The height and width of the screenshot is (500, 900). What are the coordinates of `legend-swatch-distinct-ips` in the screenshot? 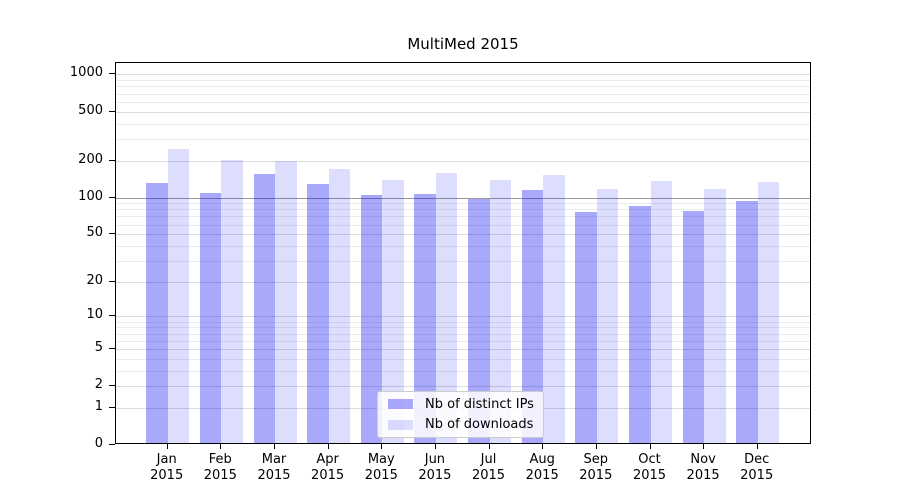 It's located at (400, 404).